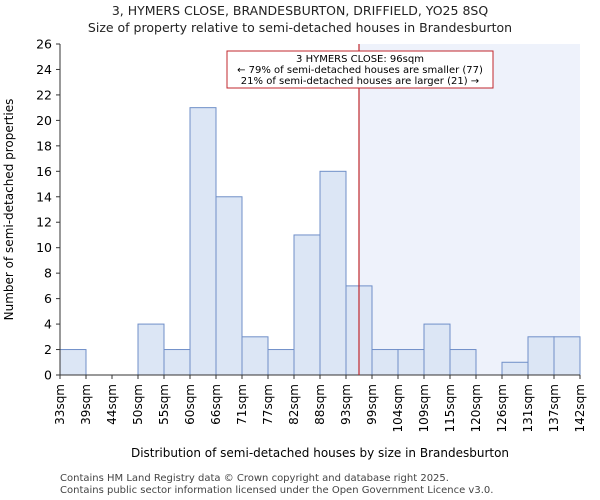 Image resolution: width=600 pixels, height=500 pixels. What do you see at coordinates (44, 171) in the screenshot?
I see `y-tick-label: 16` at bounding box center [44, 171].